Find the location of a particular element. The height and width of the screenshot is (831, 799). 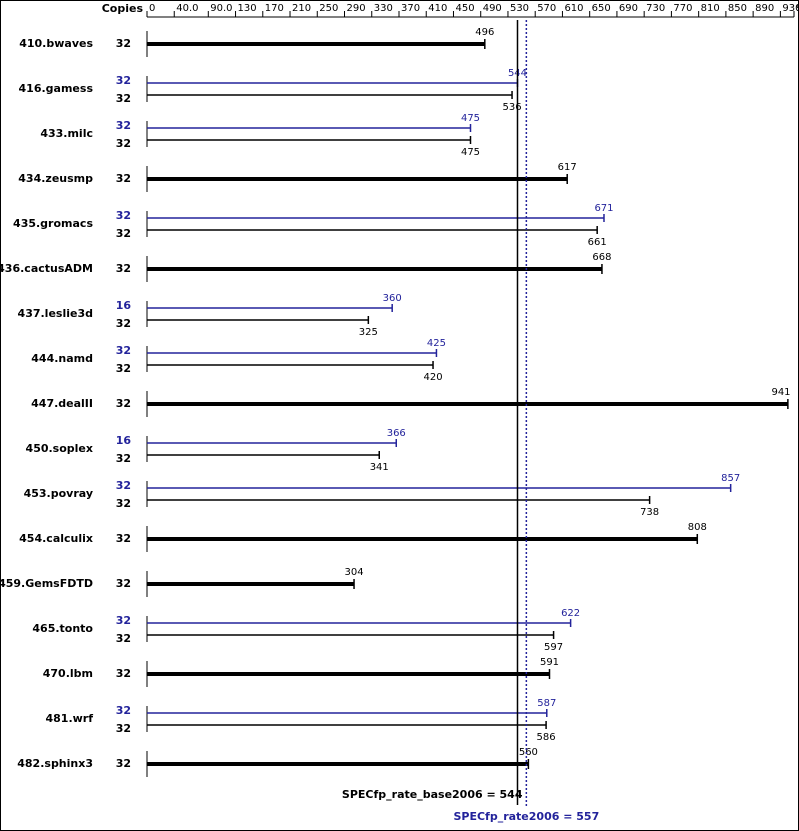

x-tick-label: 810 is located at coordinates (710, 8).